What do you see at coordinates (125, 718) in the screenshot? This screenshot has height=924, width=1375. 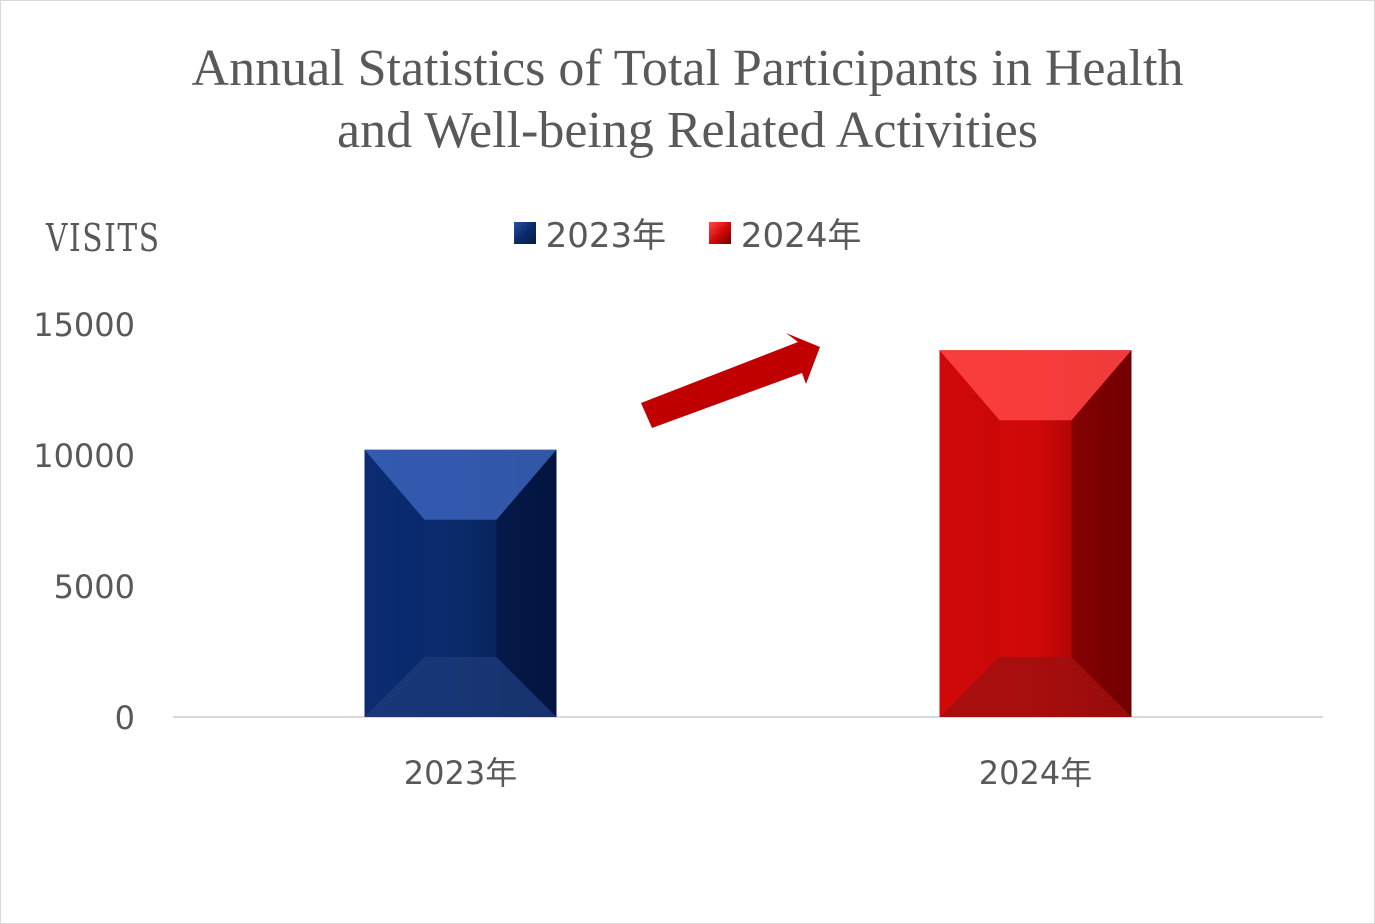 I see `y-tick-label: 0` at bounding box center [125, 718].